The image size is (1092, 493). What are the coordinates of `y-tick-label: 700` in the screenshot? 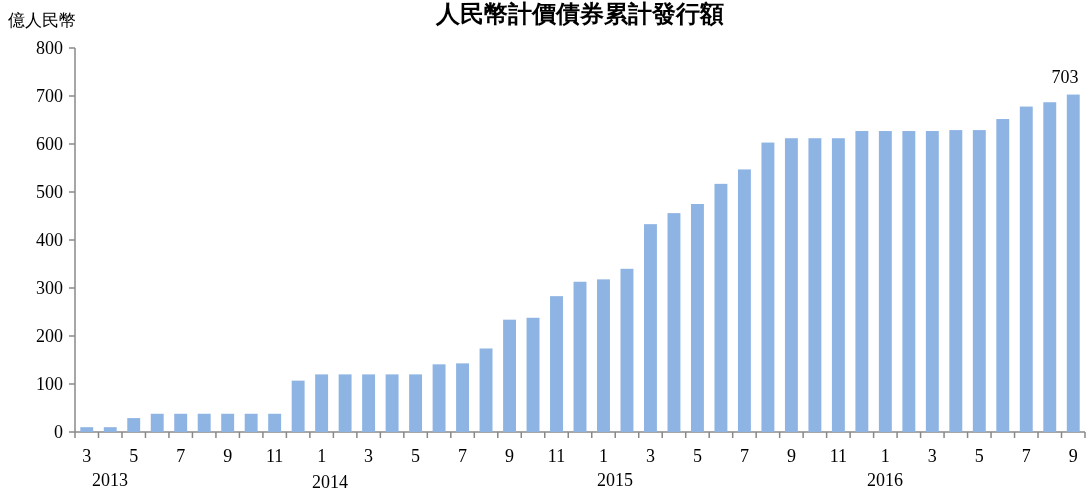 It's located at (49, 96).